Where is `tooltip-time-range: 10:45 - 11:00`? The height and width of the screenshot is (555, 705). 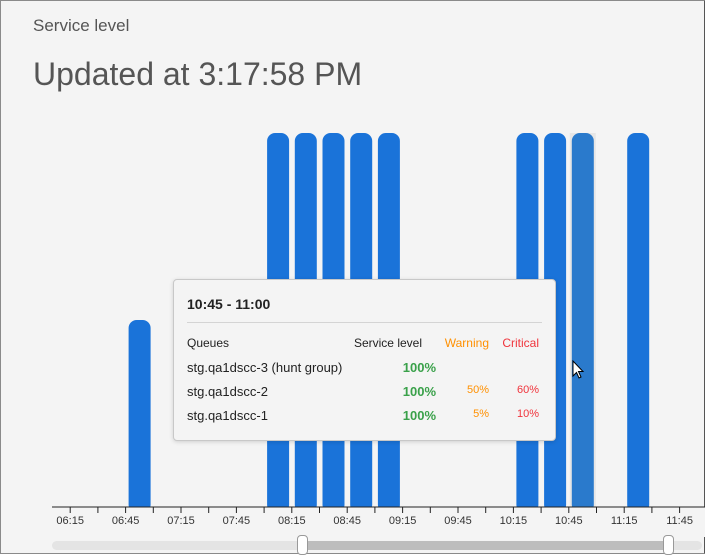
tooltip-time-range: 10:45 - 11:00 is located at coordinates (229, 304).